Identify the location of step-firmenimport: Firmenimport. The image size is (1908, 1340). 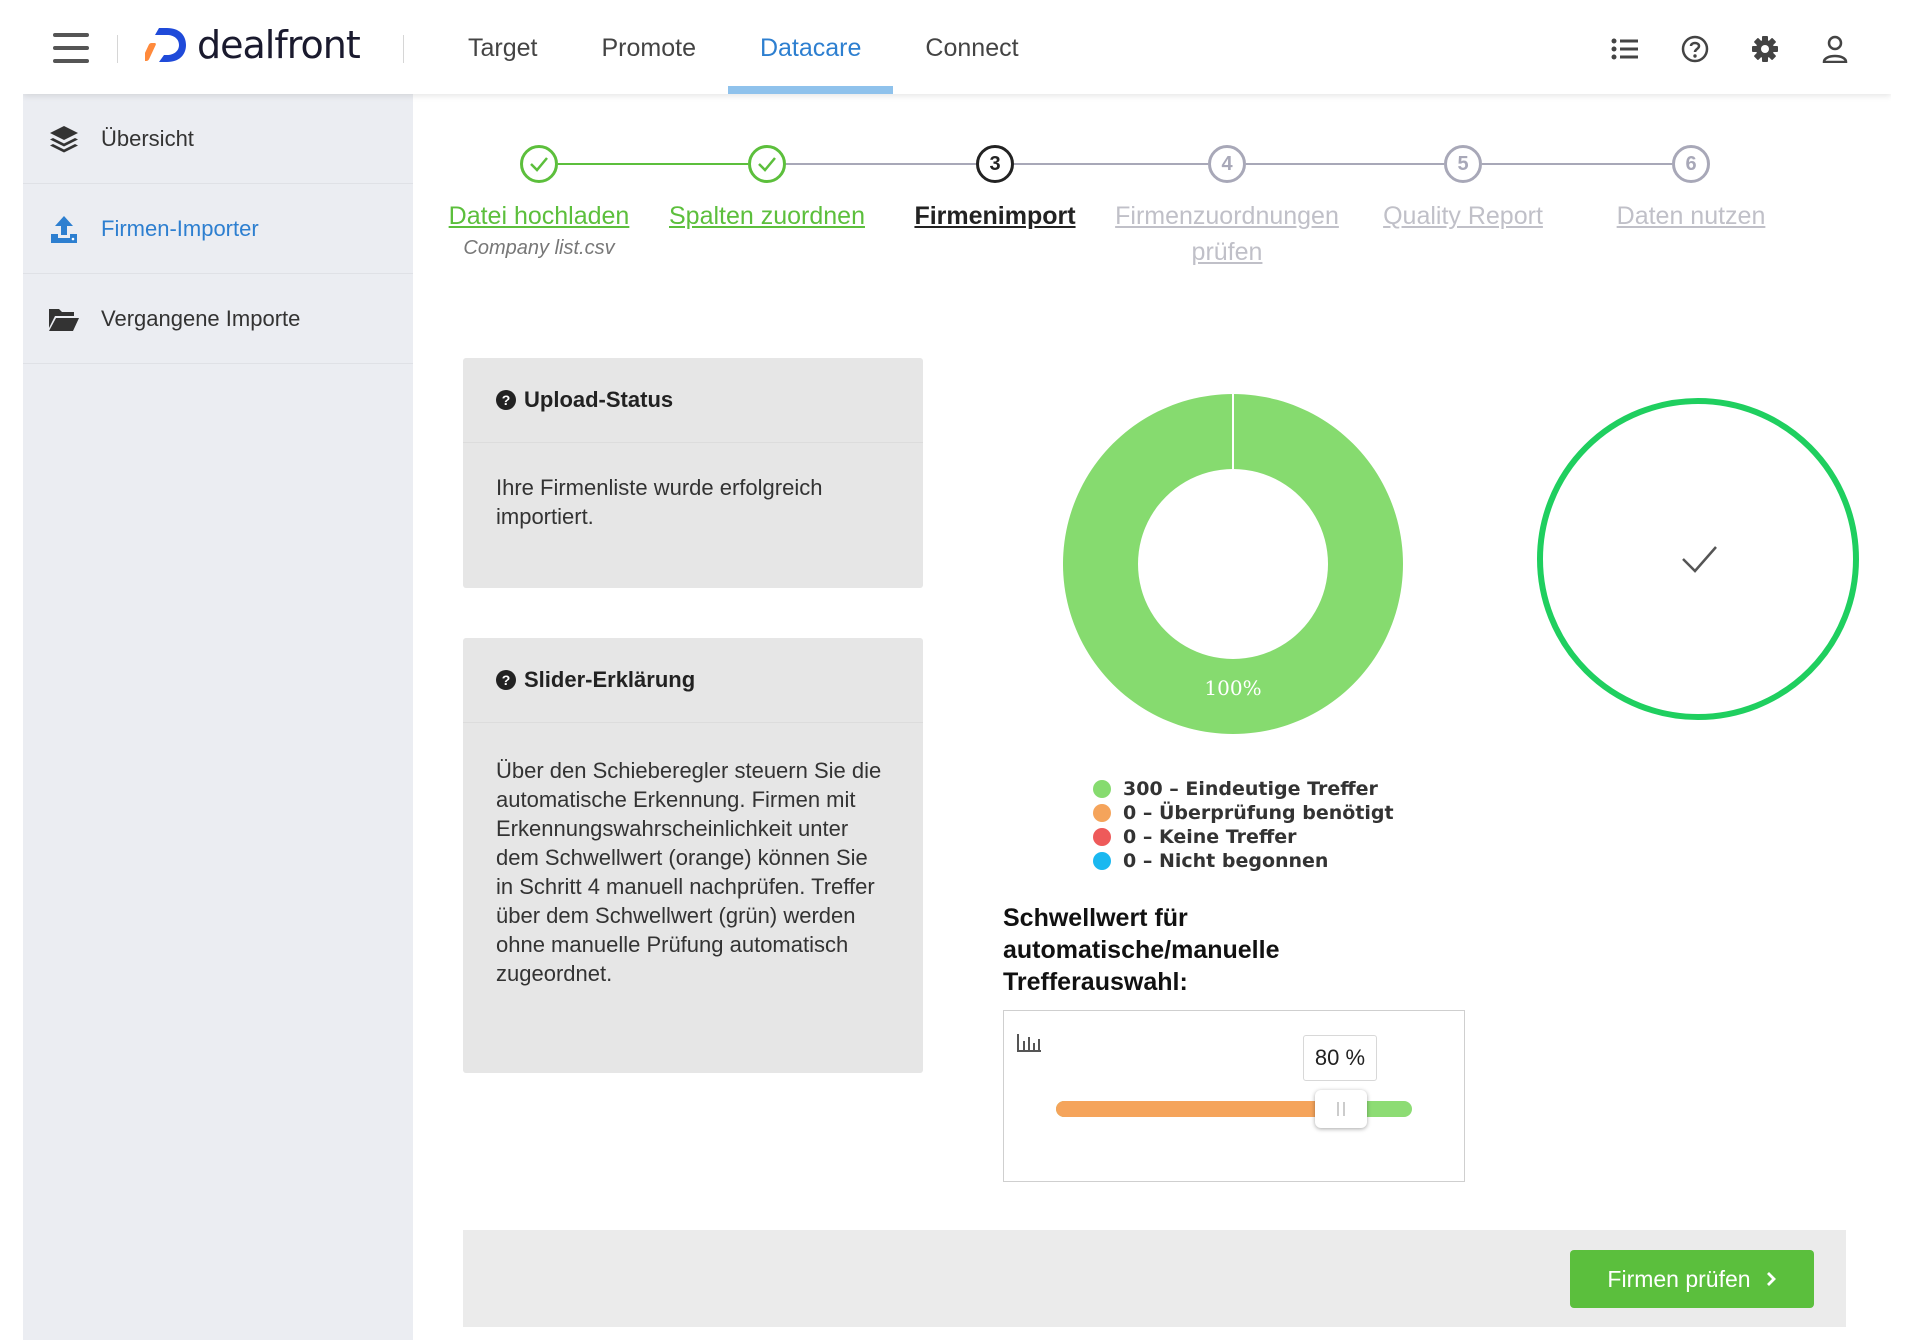
(995, 216).